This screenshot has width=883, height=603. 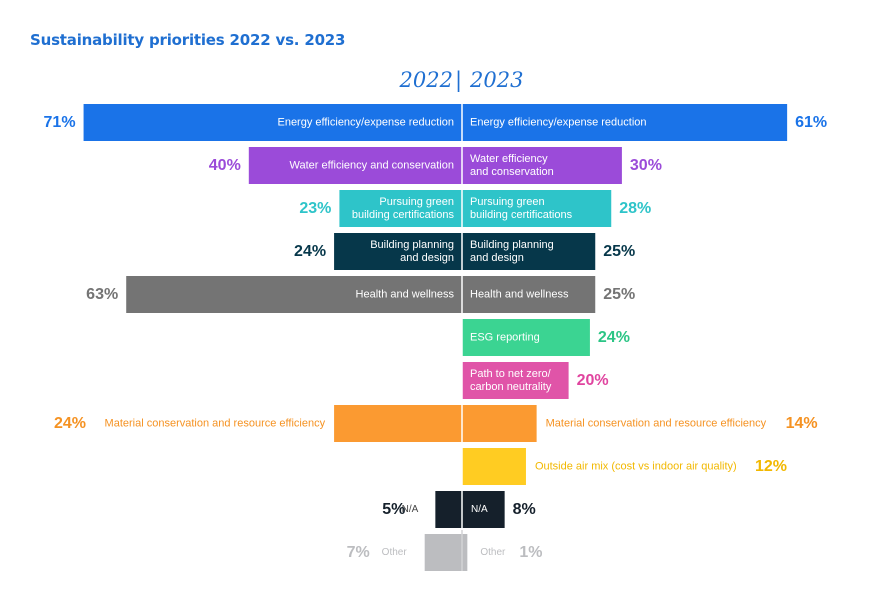 I want to click on category-label-2022-10: Other, so click(x=395, y=552).